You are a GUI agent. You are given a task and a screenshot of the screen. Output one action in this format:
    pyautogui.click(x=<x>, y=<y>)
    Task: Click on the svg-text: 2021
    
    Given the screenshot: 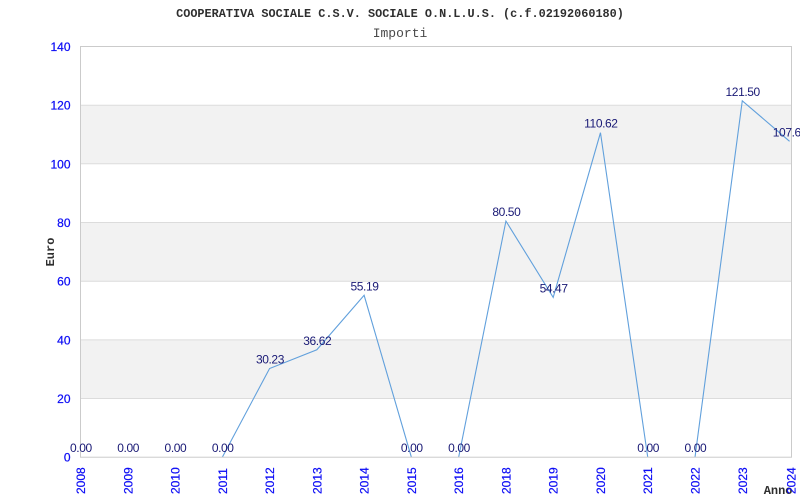 What is the action you would take?
    pyautogui.click(x=648, y=480)
    